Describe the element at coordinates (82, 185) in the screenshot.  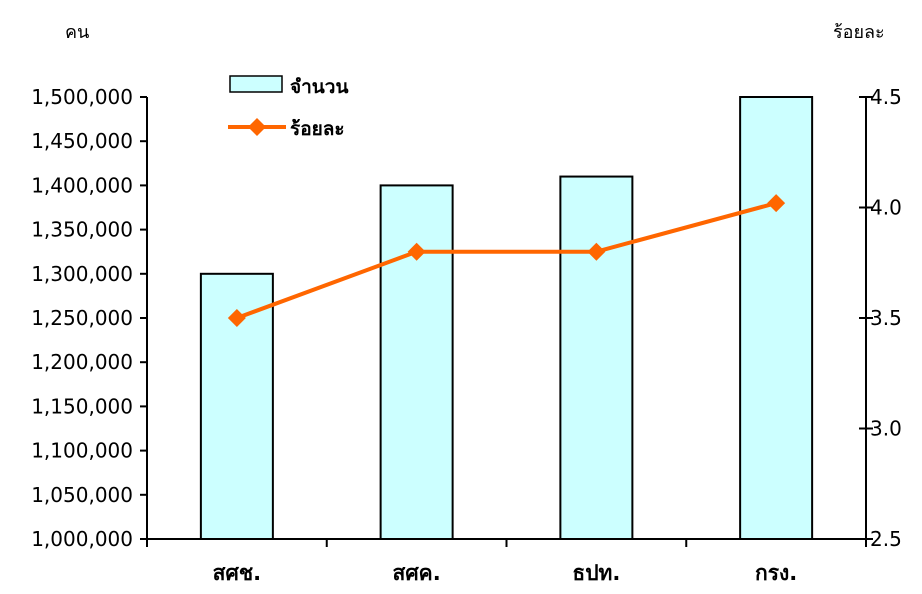
I see `left-tick-label: 1,400,000` at that location.